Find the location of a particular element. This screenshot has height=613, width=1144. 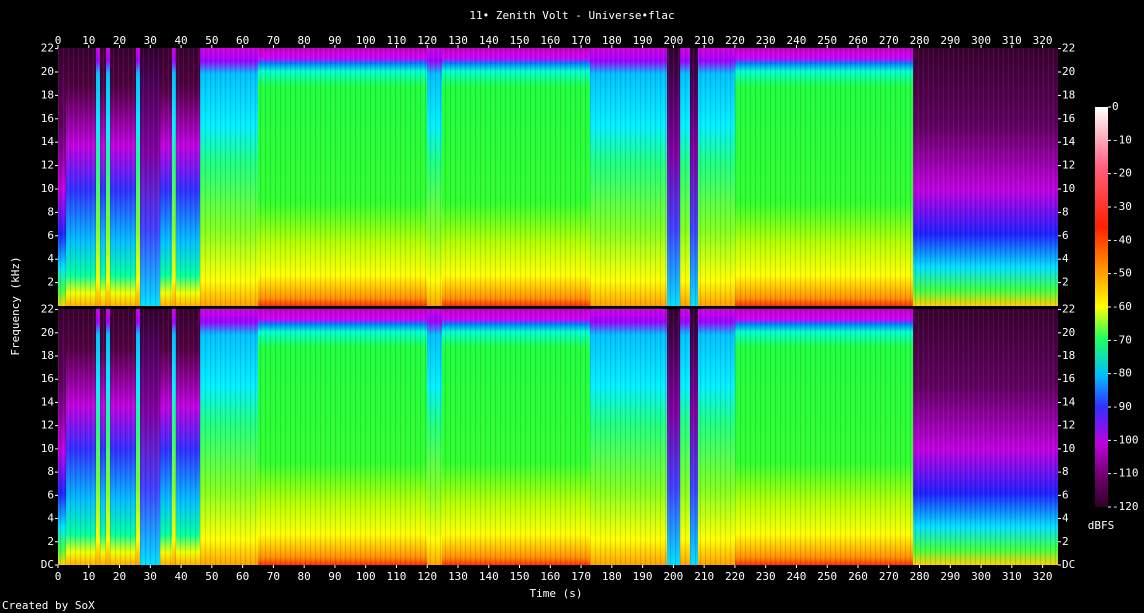

x-tick-label: 190 is located at coordinates (643, 576).